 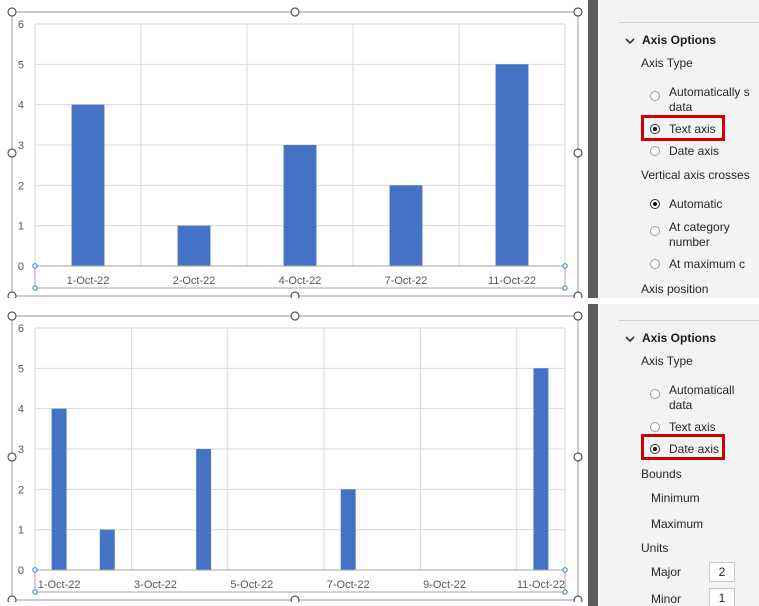 What do you see at coordinates (675, 289) in the screenshot?
I see `axis-position-label: Axis position` at bounding box center [675, 289].